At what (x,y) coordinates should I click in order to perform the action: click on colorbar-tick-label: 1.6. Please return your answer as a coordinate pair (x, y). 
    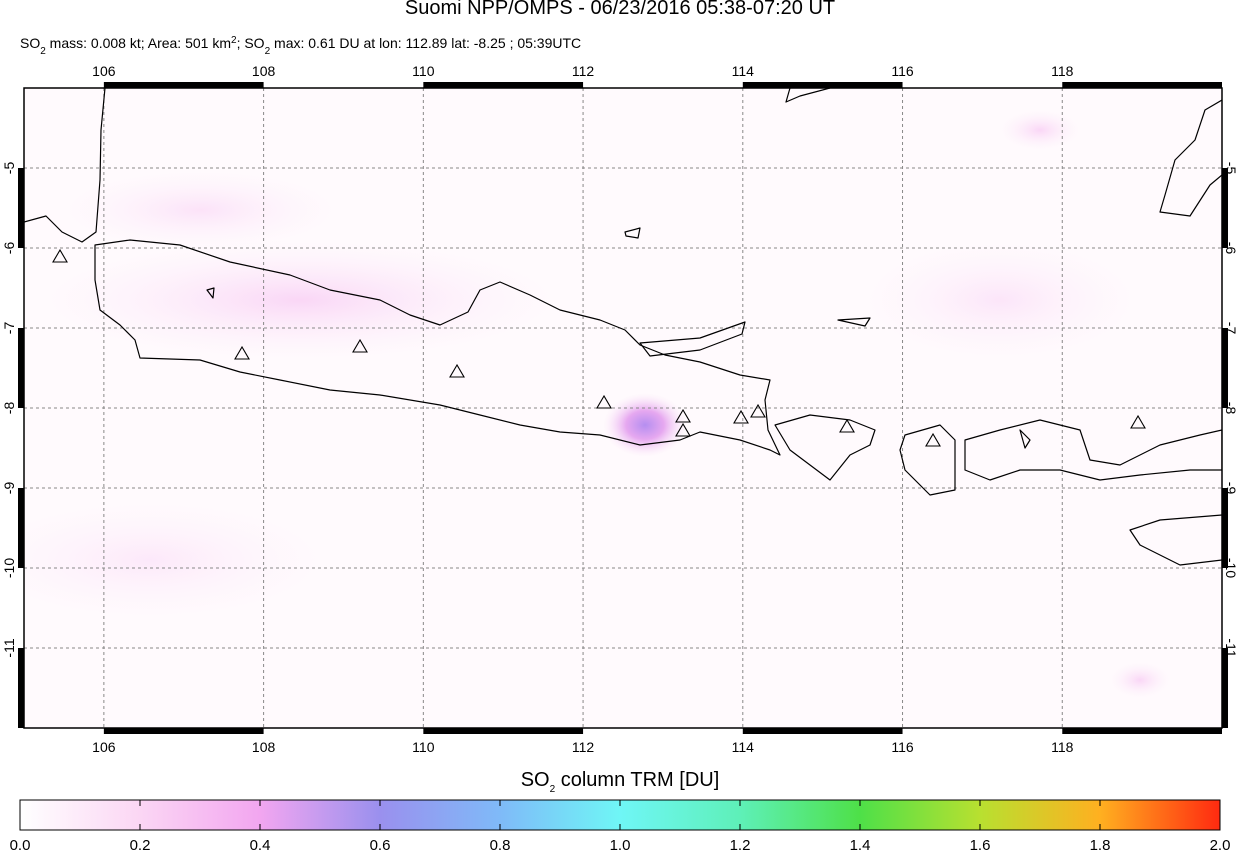
    Looking at the image, I should click on (980, 845).